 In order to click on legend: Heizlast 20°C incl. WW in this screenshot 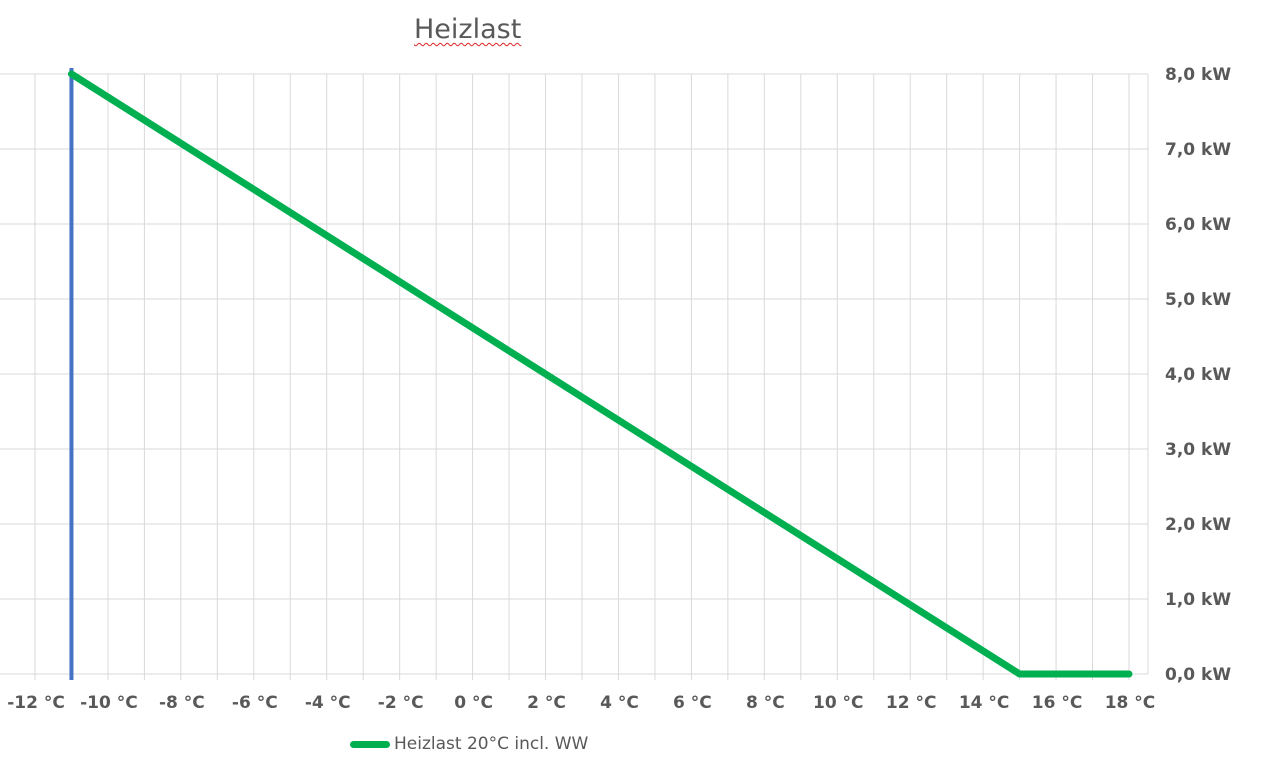, I will do `click(469, 744)`.